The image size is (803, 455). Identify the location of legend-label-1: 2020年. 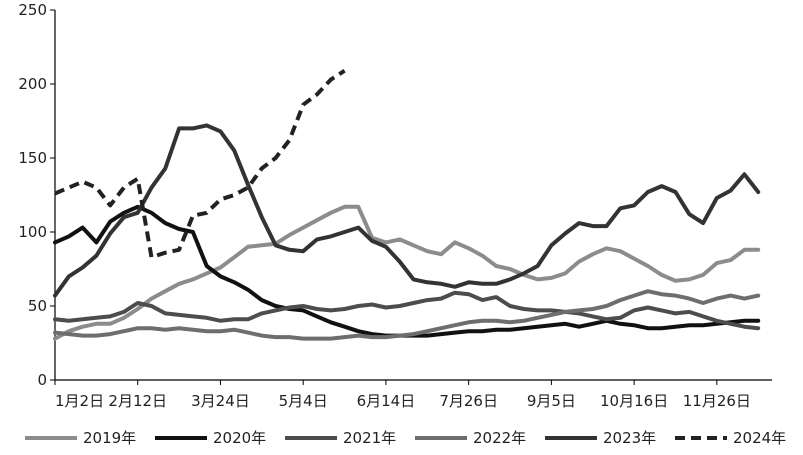
(239, 438).